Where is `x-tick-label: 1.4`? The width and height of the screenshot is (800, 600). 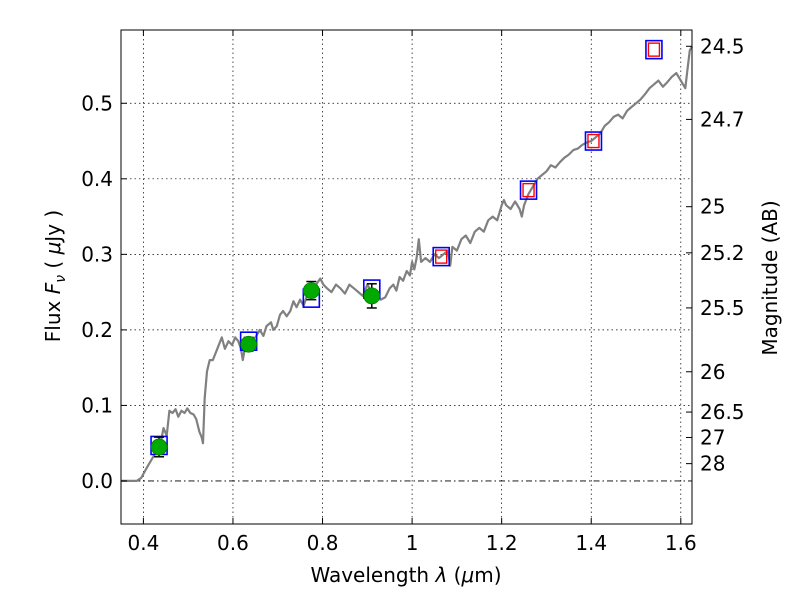 x-tick-label: 1.4 is located at coordinates (591, 543).